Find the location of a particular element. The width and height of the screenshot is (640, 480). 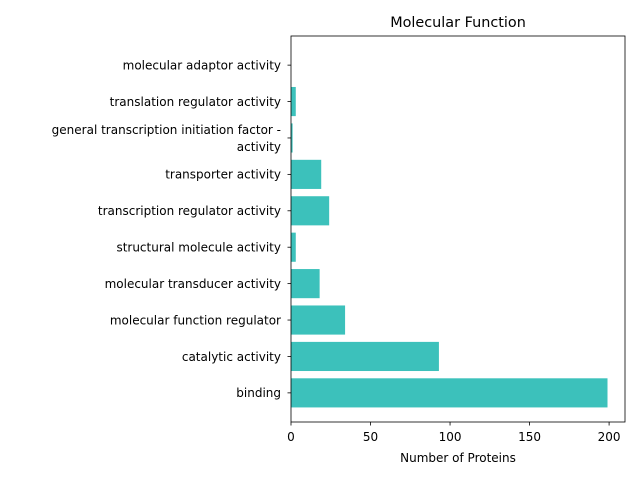

y-tick-label-5: transcription regulator activity is located at coordinates (189, 211).